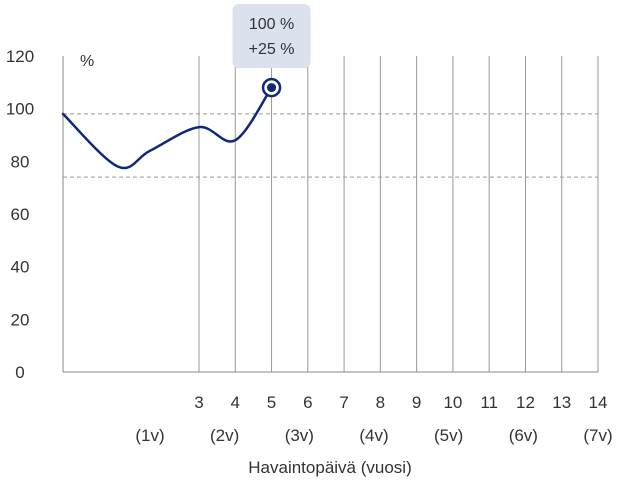 Image resolution: width=617 pixels, height=480 pixels. I want to click on year-labels: (1v) (2v) (3v) (4v) (5v) (6v) (7v), so click(373, 435).